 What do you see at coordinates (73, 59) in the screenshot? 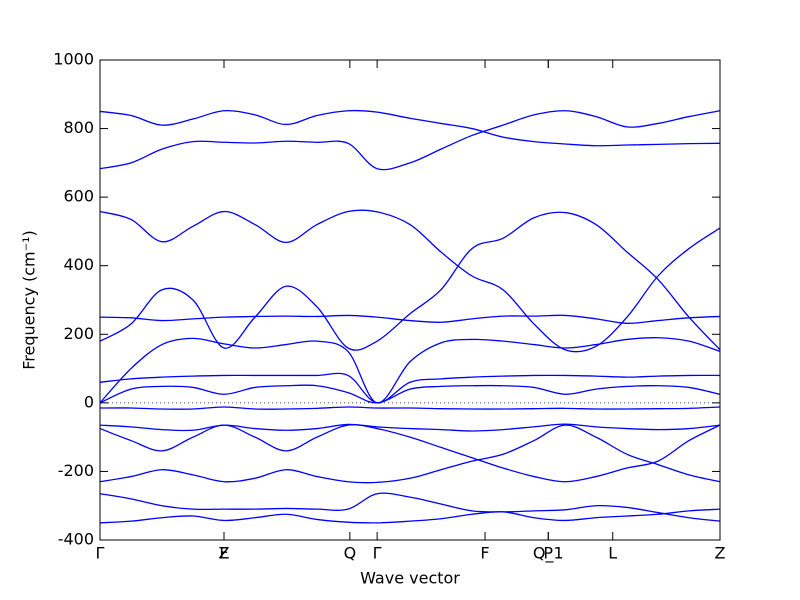
I see `y-tick-label: 1000` at bounding box center [73, 59].